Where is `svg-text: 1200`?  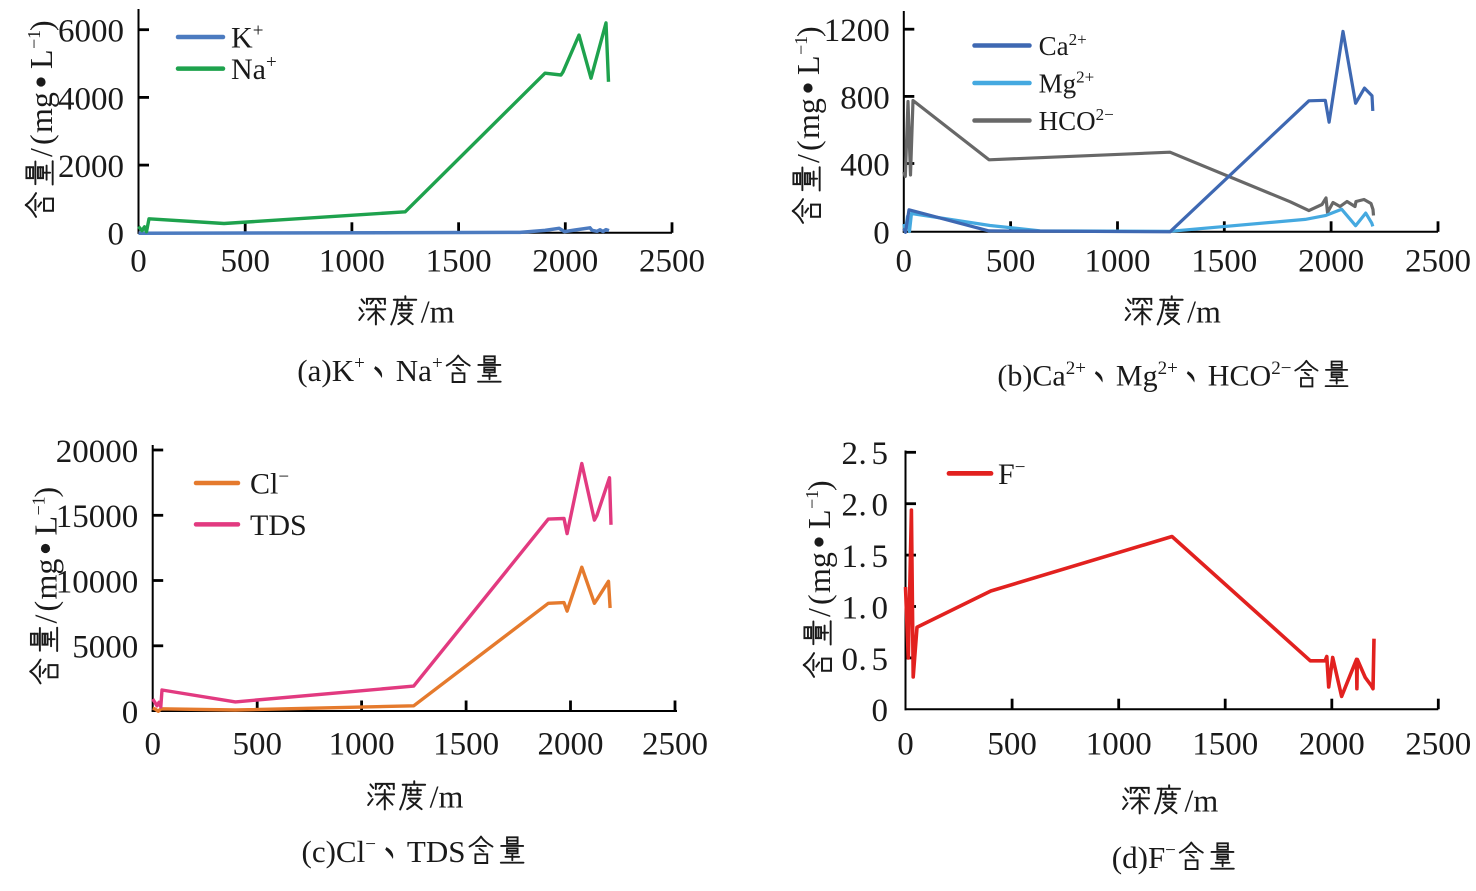 svg-text: 1200 is located at coordinates (857, 31).